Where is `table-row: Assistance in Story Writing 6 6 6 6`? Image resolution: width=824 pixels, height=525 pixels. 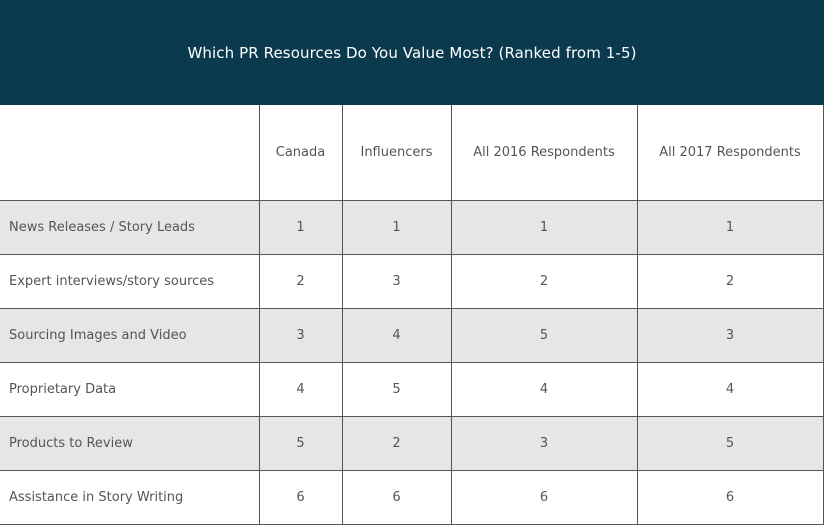 table-row: Assistance in Story Writing 6 6 6 6 is located at coordinates (412, 497).